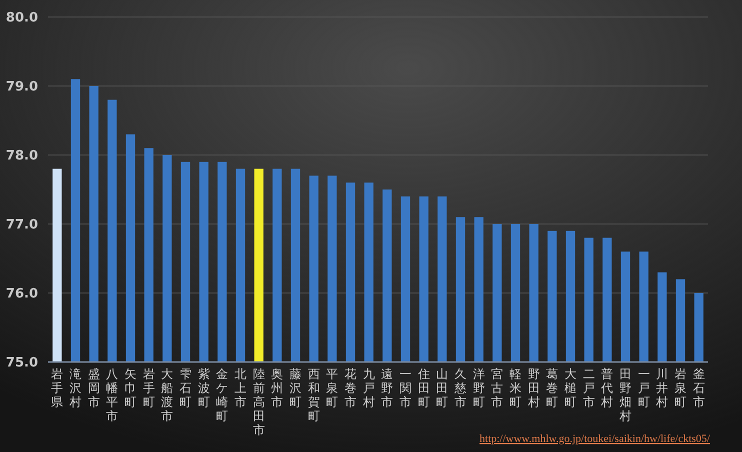 The height and width of the screenshot is (452, 742). Describe the element at coordinates (258, 402) in the screenshot. I see `x-tick-label: 陸前高田市` at that location.